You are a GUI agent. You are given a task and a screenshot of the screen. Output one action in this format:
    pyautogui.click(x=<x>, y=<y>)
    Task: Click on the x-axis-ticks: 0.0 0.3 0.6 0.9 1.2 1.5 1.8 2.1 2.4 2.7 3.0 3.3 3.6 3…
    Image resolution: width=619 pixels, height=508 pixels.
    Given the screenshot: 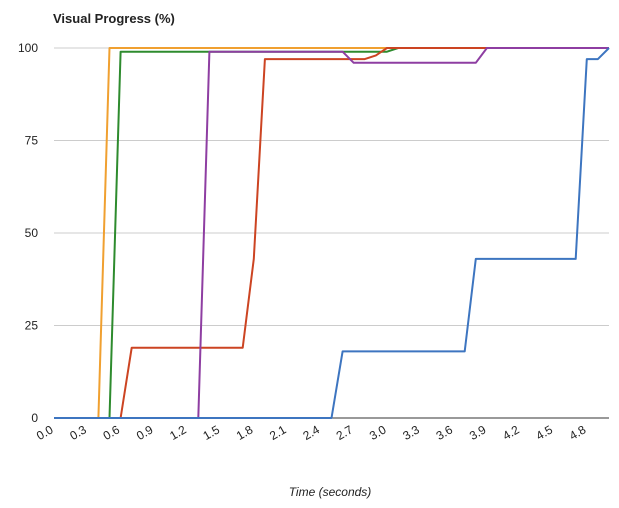 What is the action you would take?
    pyautogui.click(x=311, y=432)
    